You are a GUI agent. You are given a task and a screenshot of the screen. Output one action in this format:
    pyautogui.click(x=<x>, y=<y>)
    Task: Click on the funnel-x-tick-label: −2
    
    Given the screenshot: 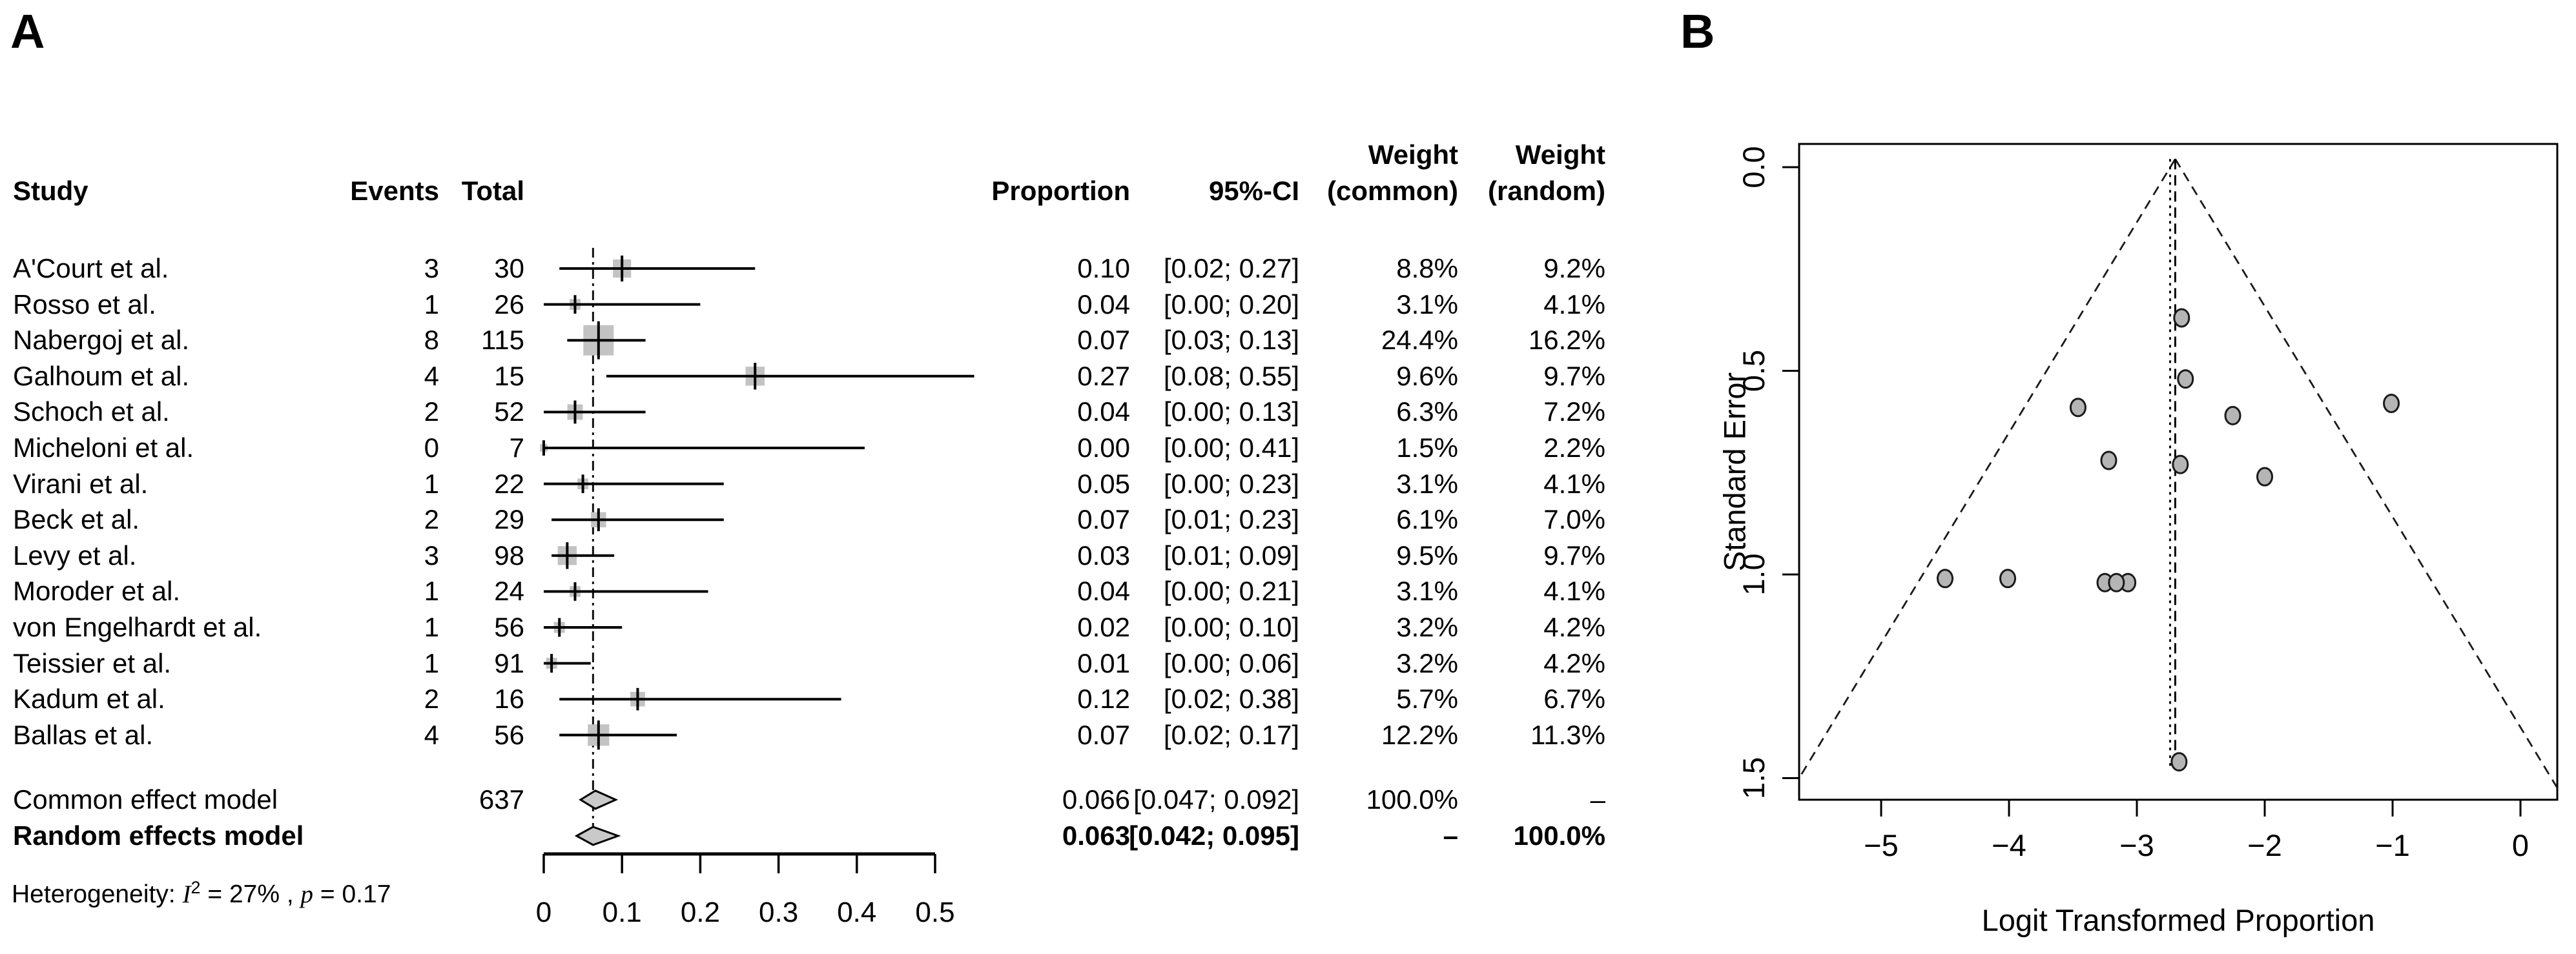 What is the action you would take?
    pyautogui.click(x=2264, y=845)
    